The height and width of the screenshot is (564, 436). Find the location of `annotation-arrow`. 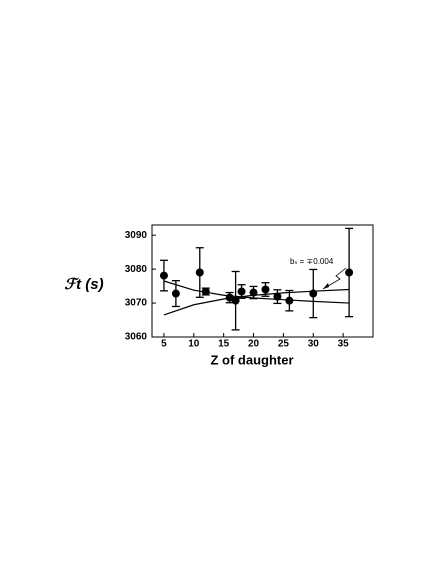

annotation-arrow is located at coordinates (334, 278).